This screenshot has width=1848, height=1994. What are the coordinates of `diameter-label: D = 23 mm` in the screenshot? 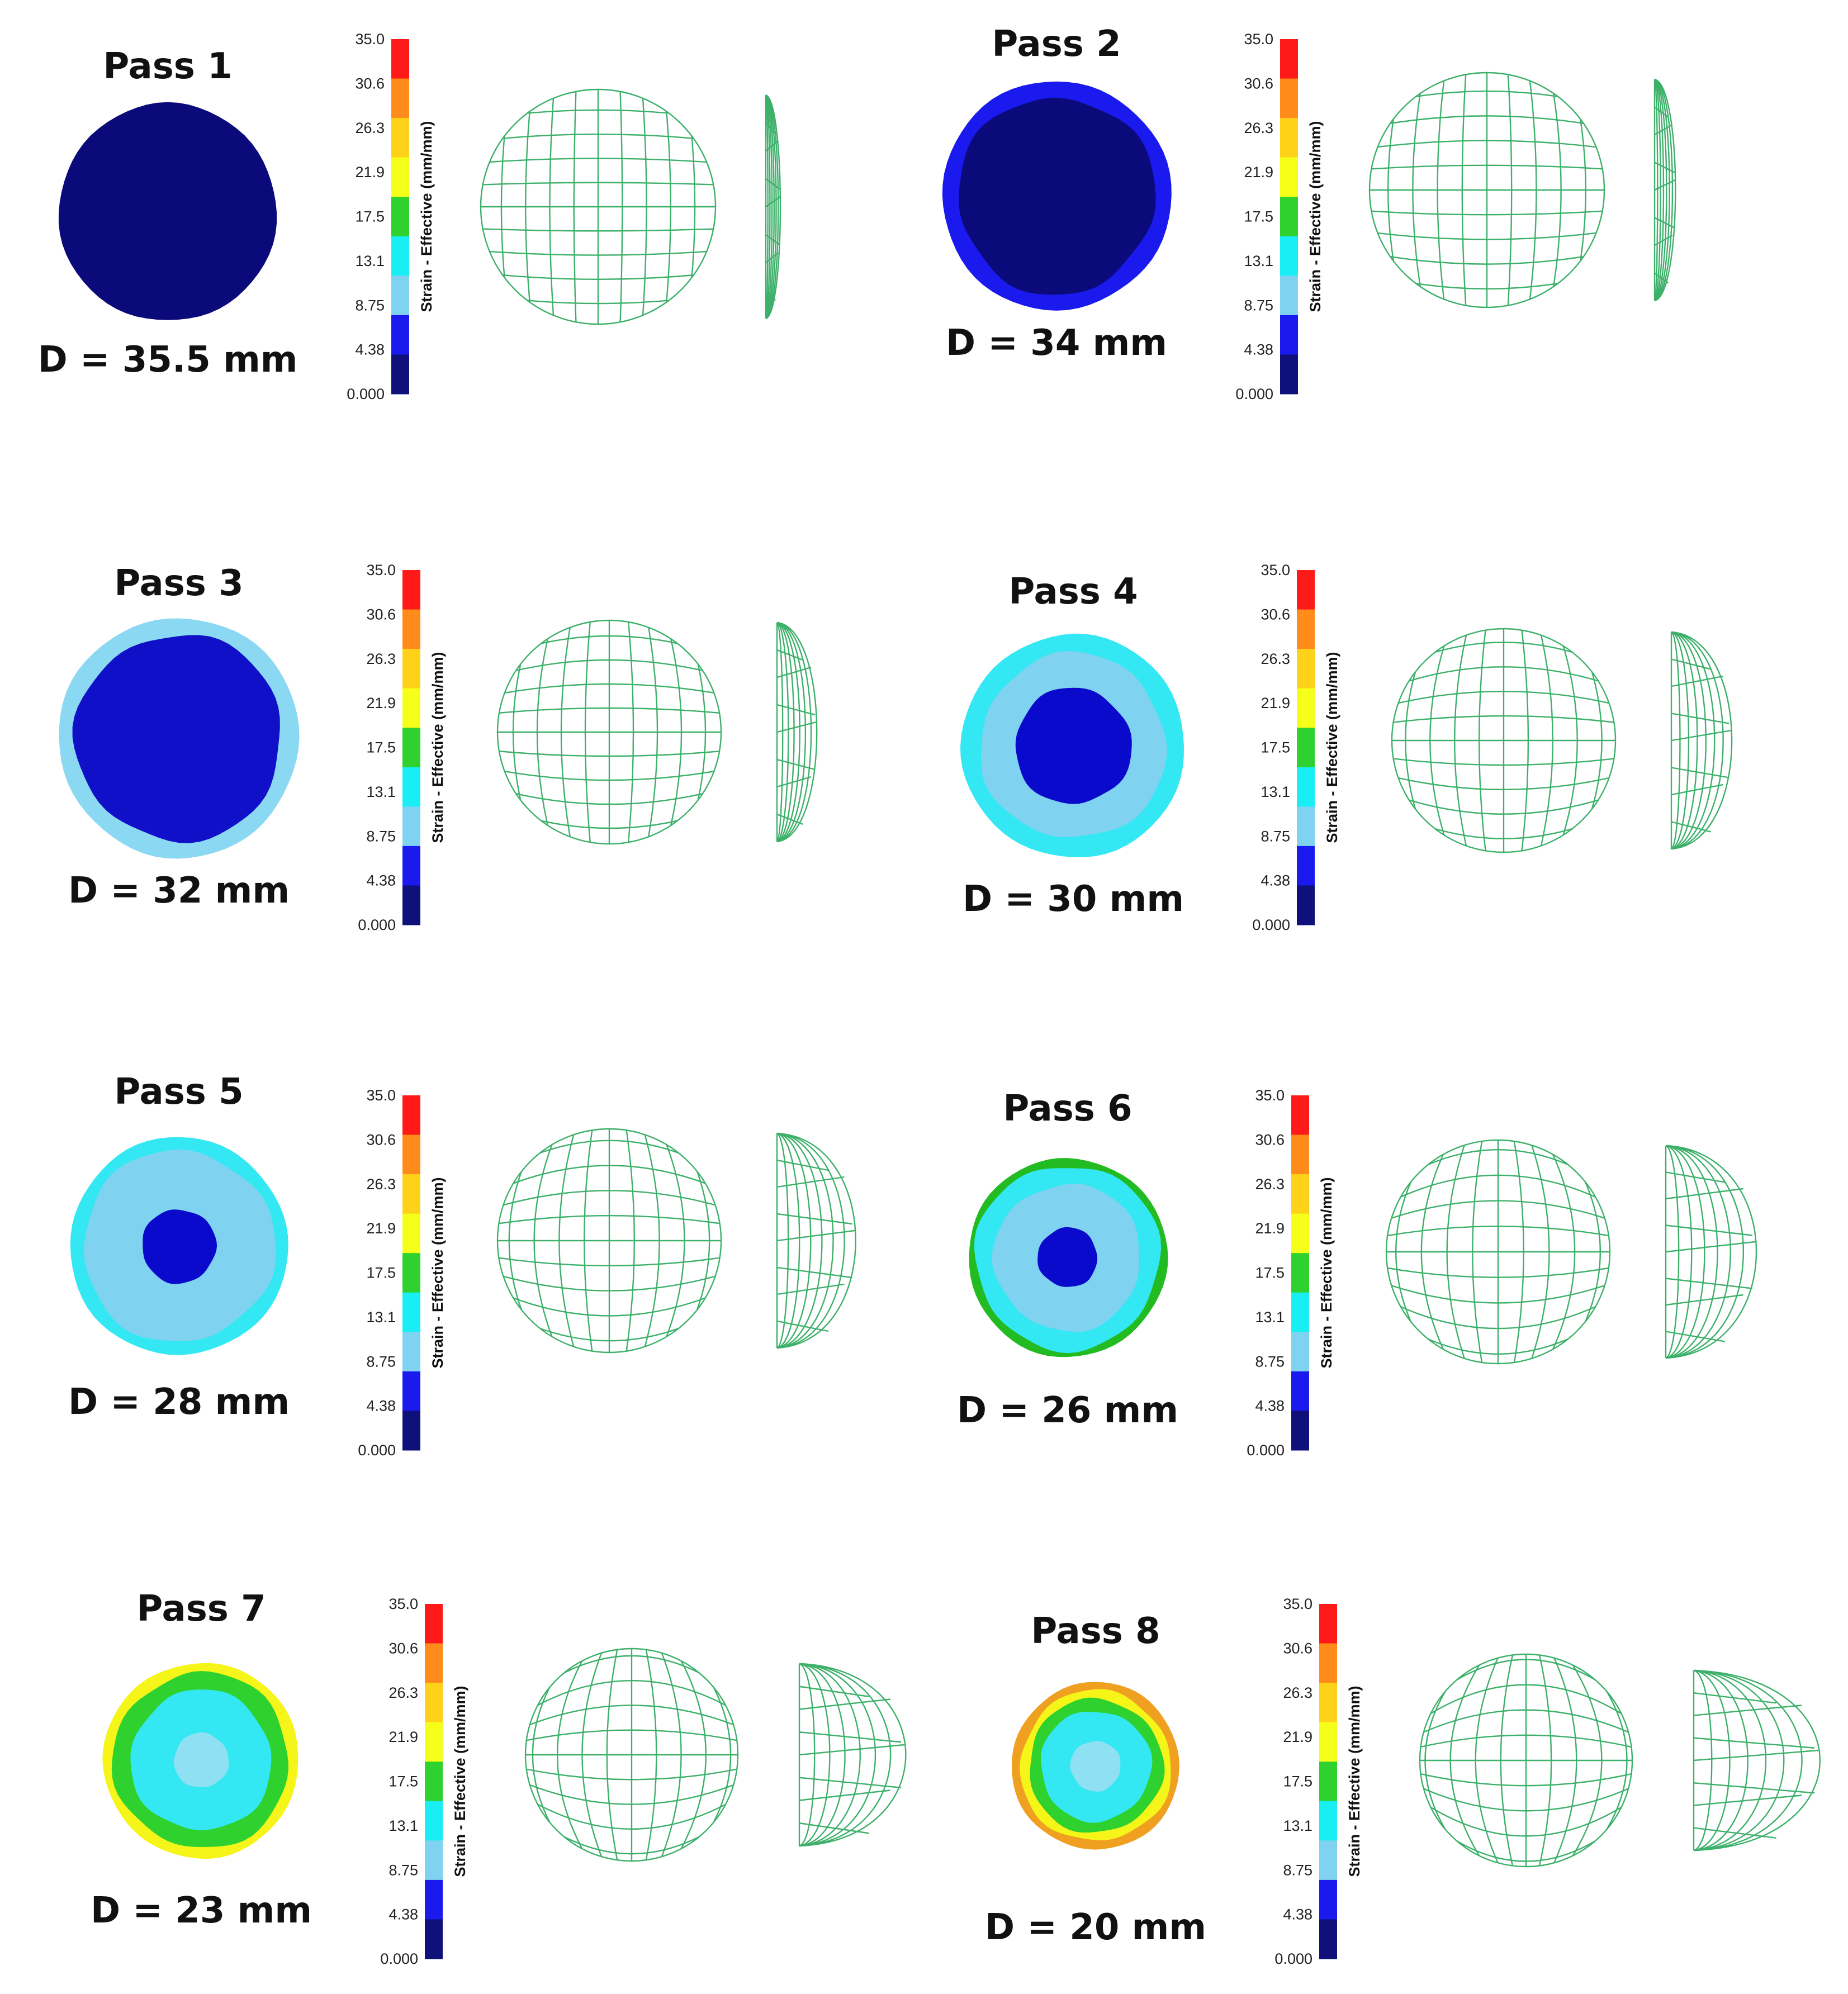 It's located at (201, 1910).